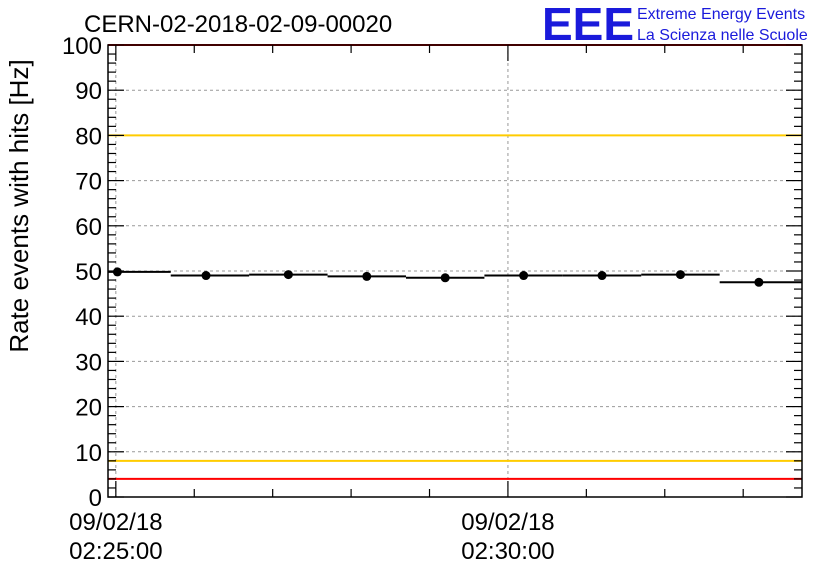  What do you see at coordinates (19, 205) in the screenshot?
I see `y-axis-label: Rate events with hits [Hz]` at bounding box center [19, 205].